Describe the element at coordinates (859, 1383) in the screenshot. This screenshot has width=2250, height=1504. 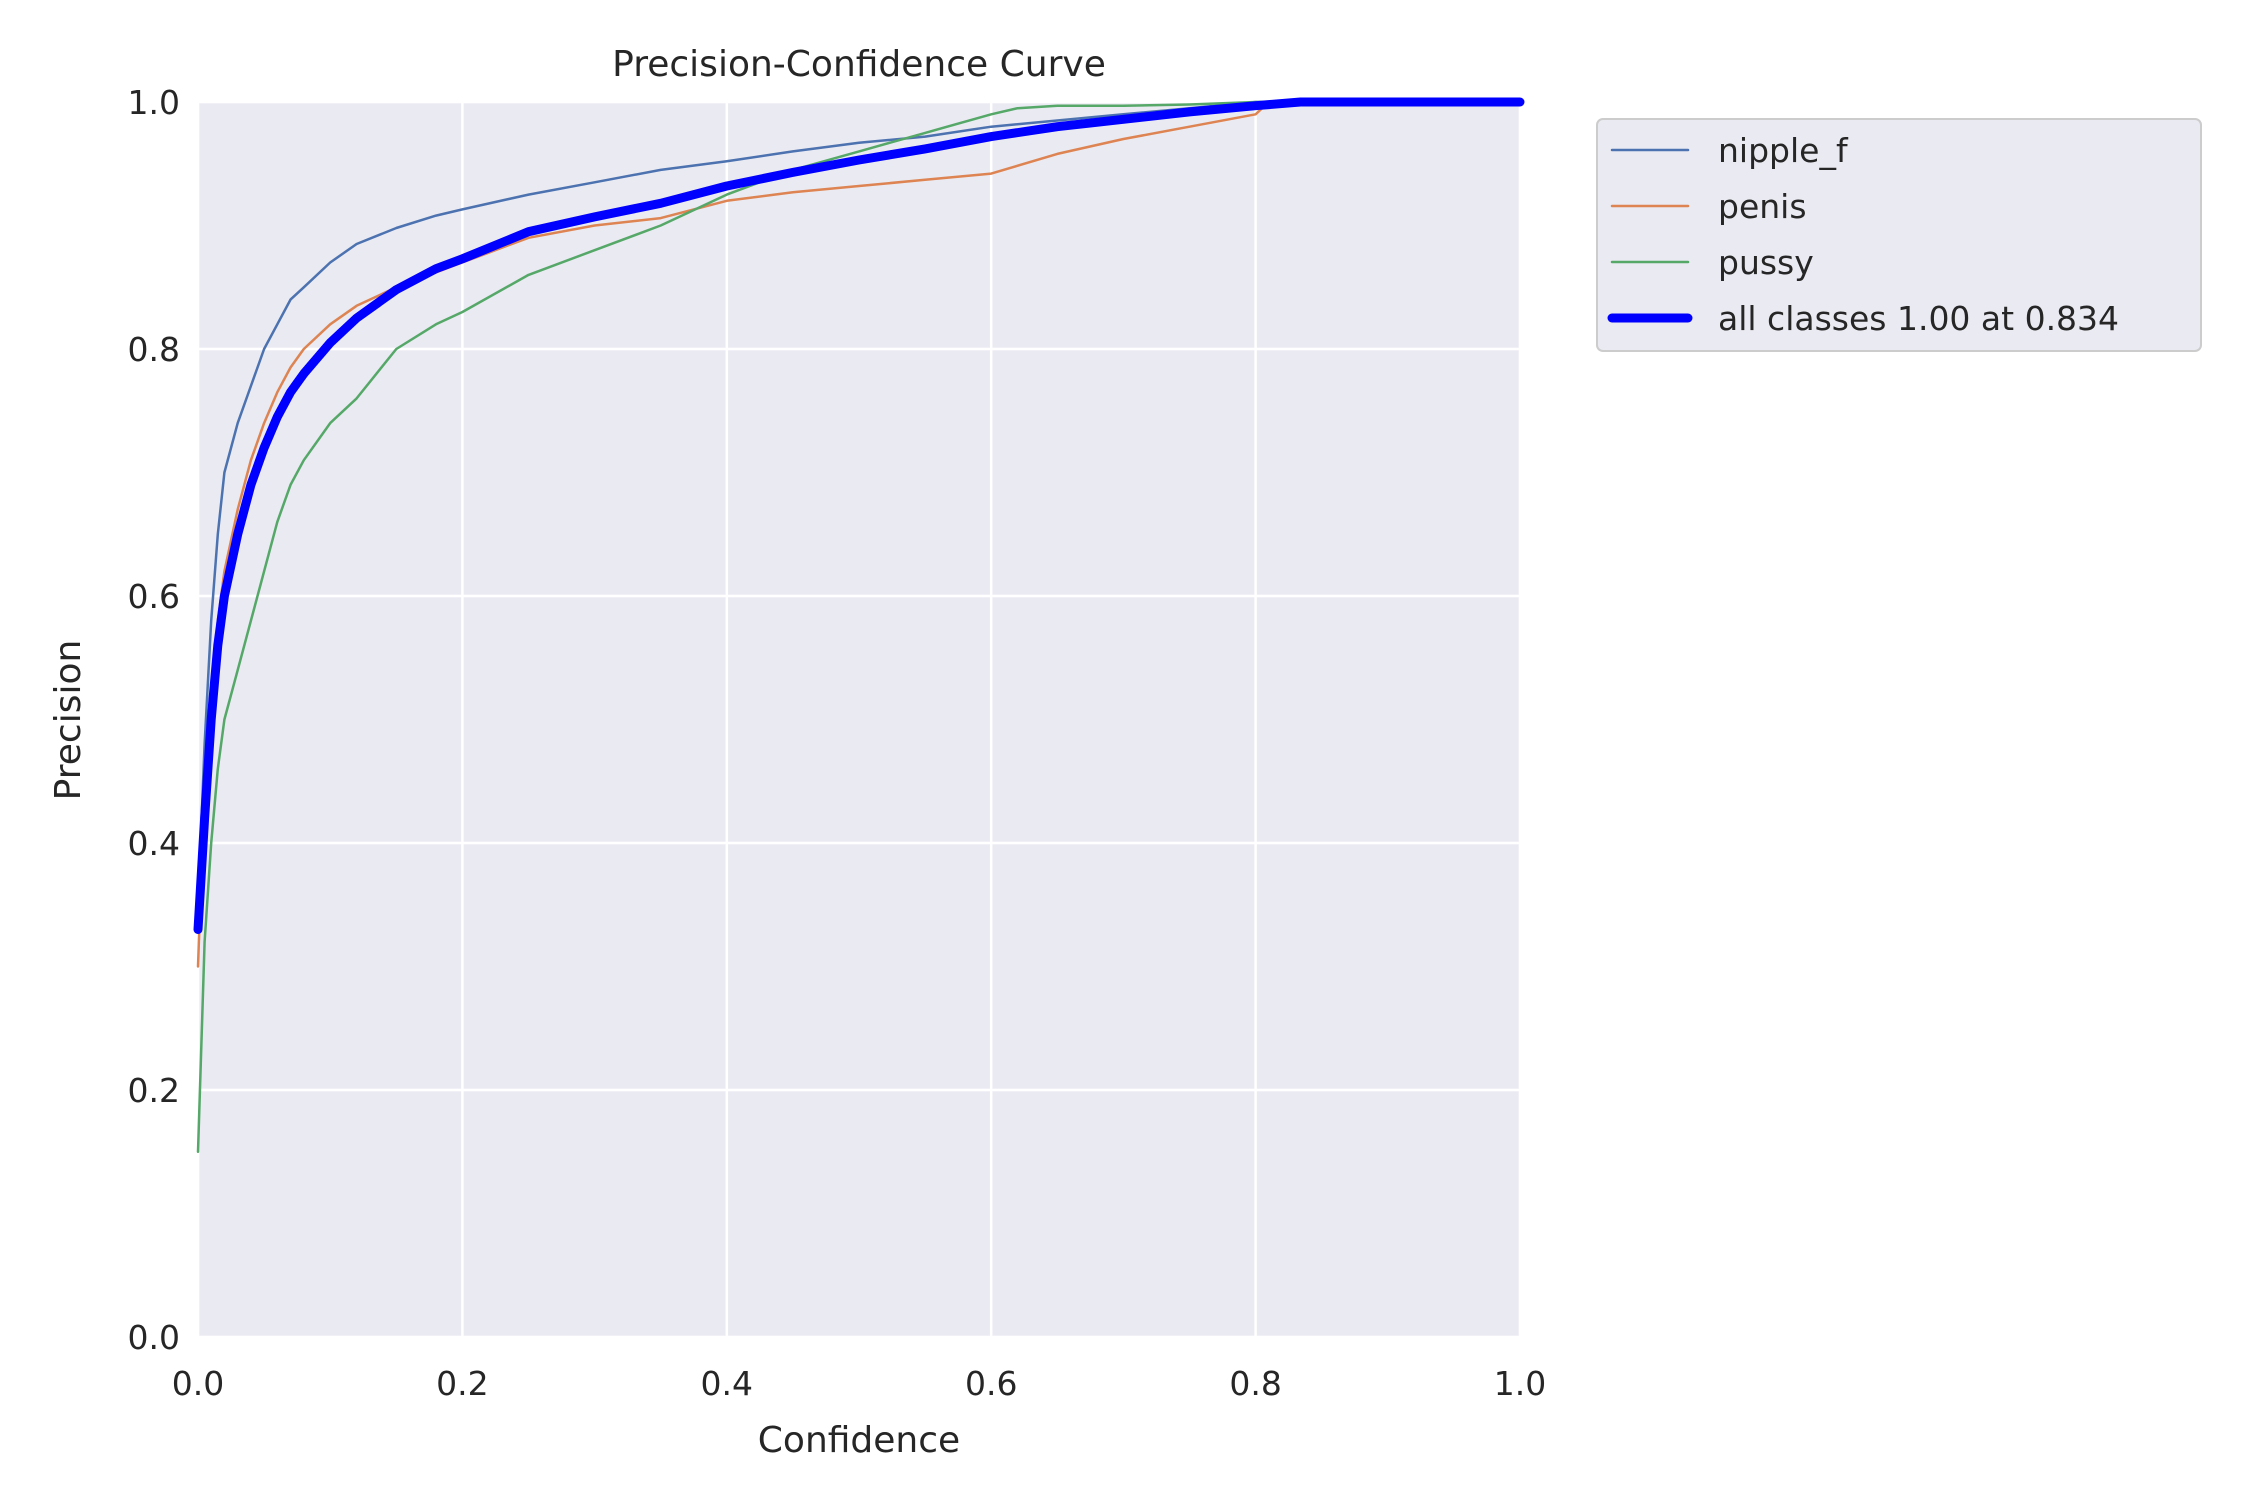
I see `x-tick-labels: 0.0 0.2 0.4 0.6 0.8 1.0` at that location.